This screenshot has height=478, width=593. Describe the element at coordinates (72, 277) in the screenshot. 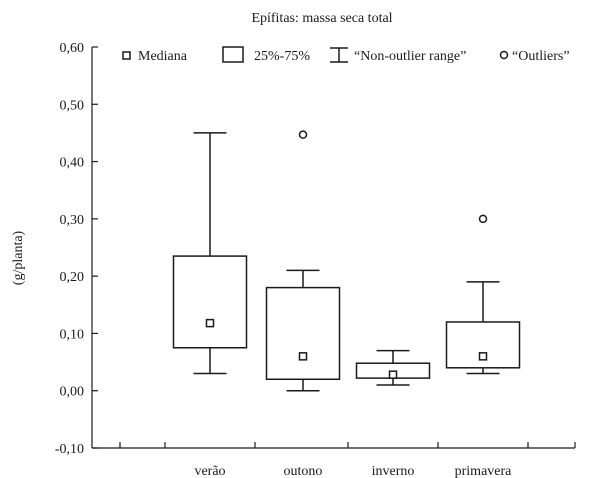

I see `y-tick-label: 0,20` at that location.